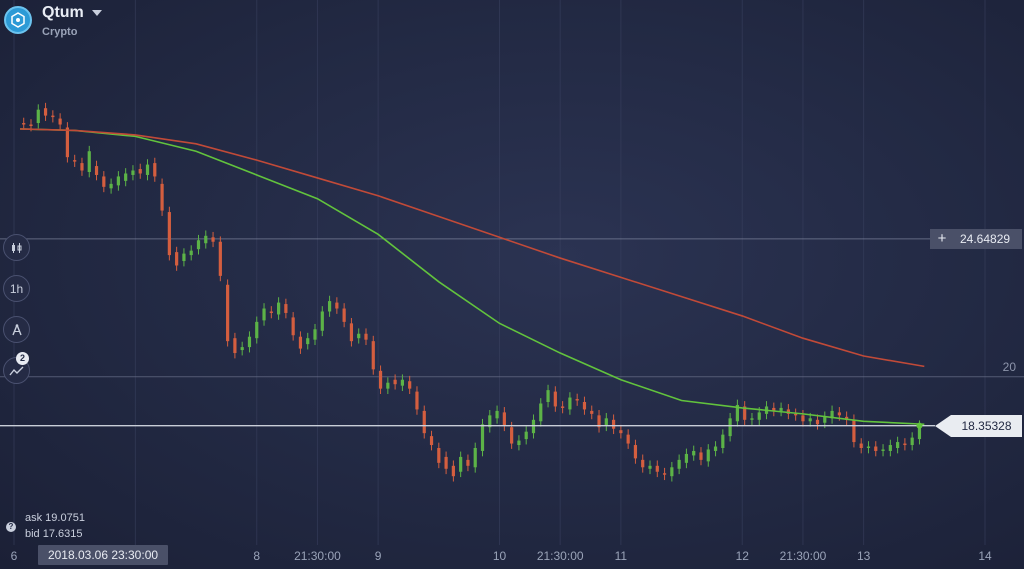  What do you see at coordinates (16, 370) in the screenshot?
I see `indicators-icon` at bounding box center [16, 370].